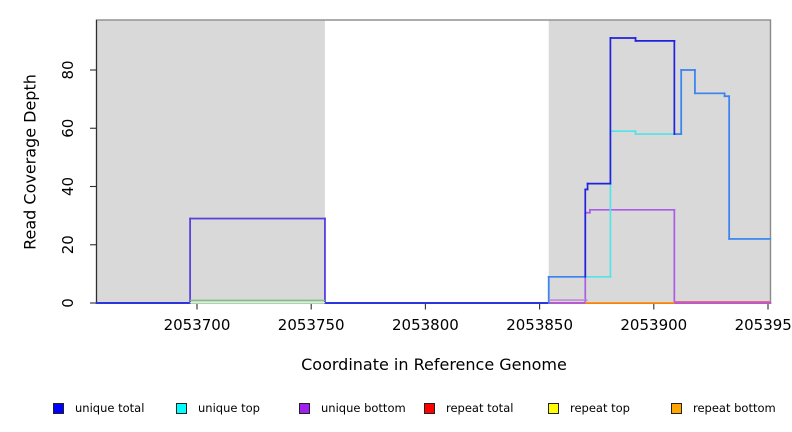 This screenshot has width=792, height=432. Describe the element at coordinates (68, 186) in the screenshot. I see `svg-text: 40` at that location.